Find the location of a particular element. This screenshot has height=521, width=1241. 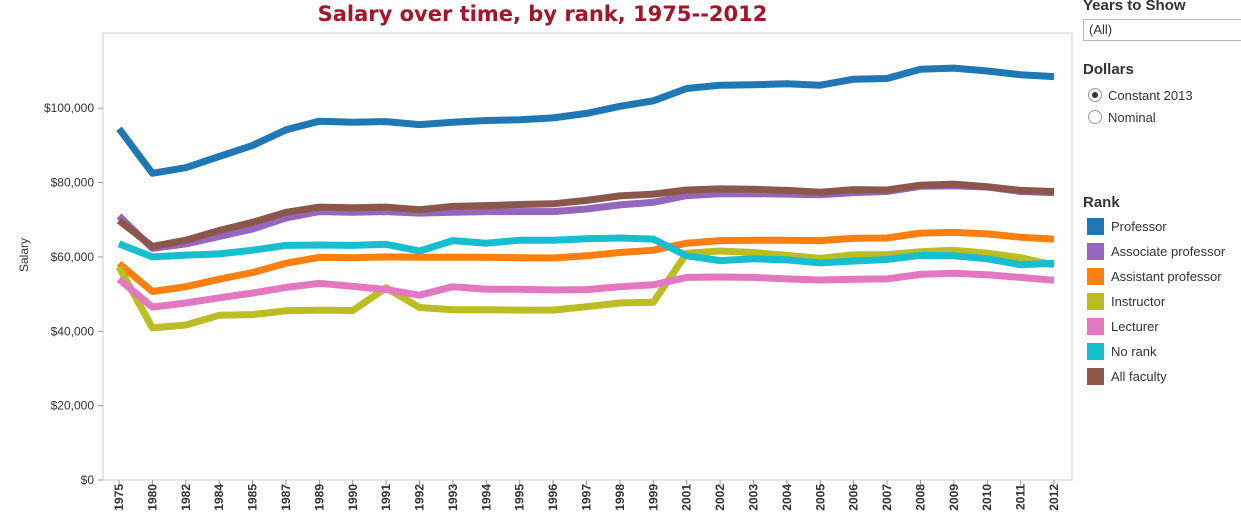

radio-label: Constant 2013 is located at coordinates (1150, 95).